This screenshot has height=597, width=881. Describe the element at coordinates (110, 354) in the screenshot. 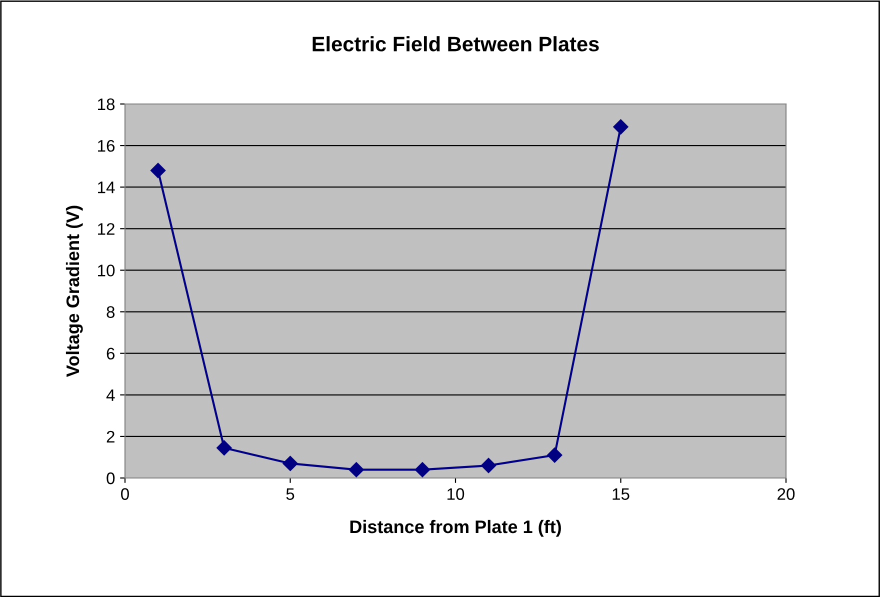

I see `y-tick-label: 6` at that location.